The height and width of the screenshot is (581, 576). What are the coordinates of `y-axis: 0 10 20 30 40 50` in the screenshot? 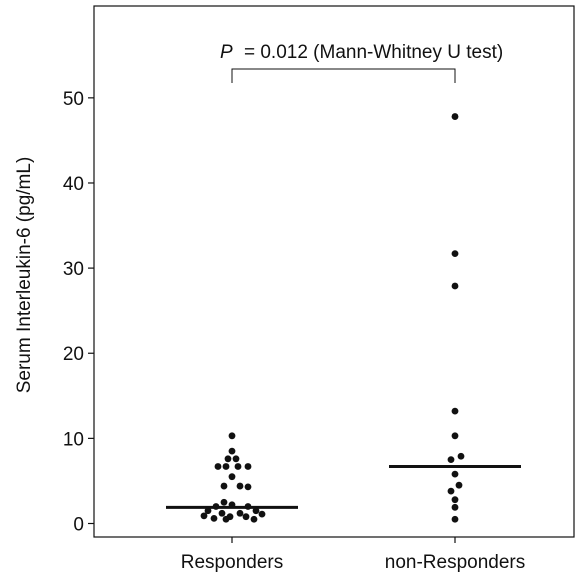 It's located at (78, 312).